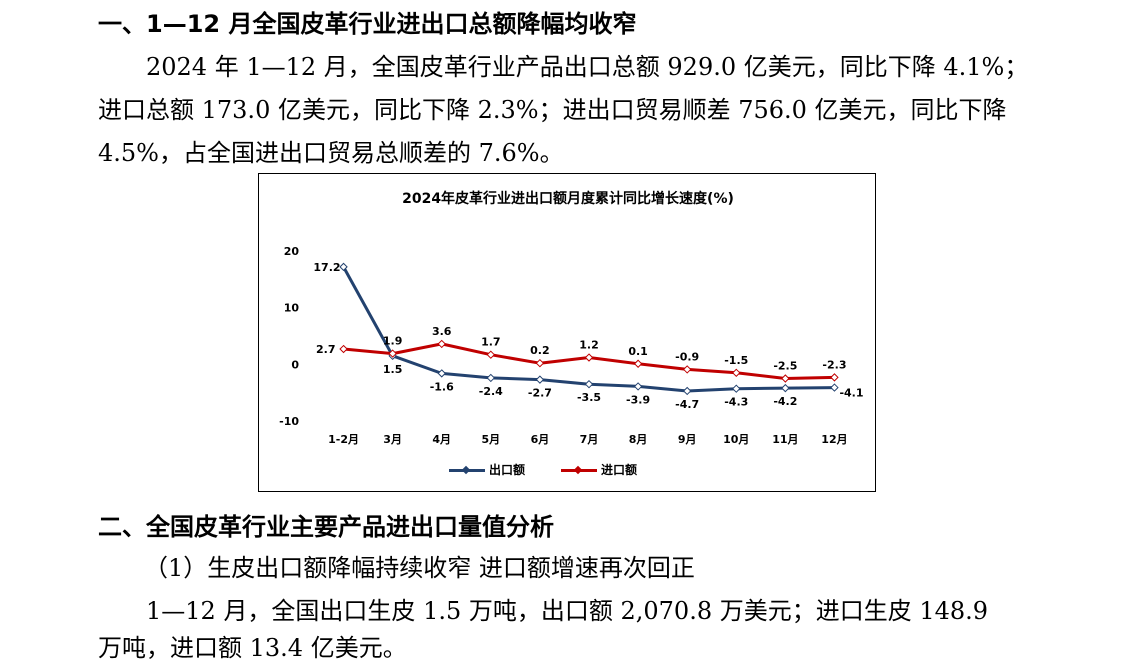  I want to click on x-tick-label-9: 11月, so click(785, 439).